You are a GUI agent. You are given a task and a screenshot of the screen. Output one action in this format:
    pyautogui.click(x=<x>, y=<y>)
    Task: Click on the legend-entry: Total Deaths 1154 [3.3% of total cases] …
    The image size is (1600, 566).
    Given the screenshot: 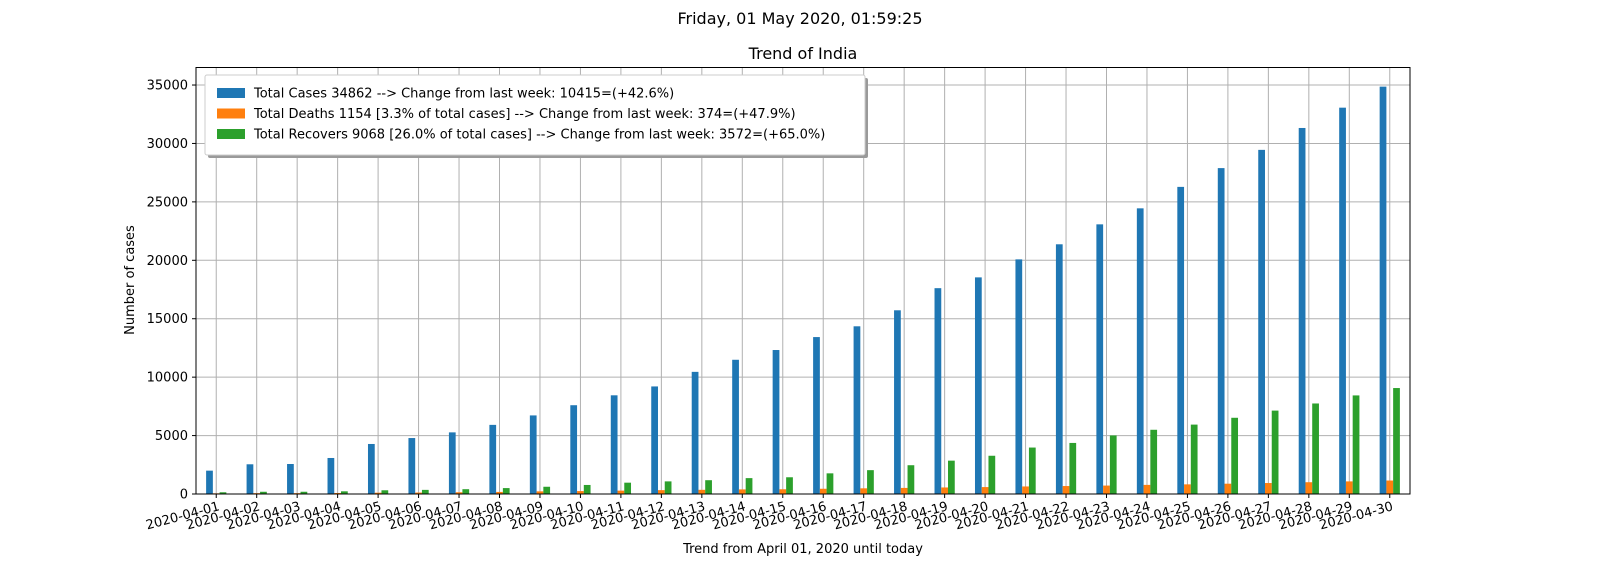 What is the action you would take?
    pyautogui.click(x=524, y=114)
    